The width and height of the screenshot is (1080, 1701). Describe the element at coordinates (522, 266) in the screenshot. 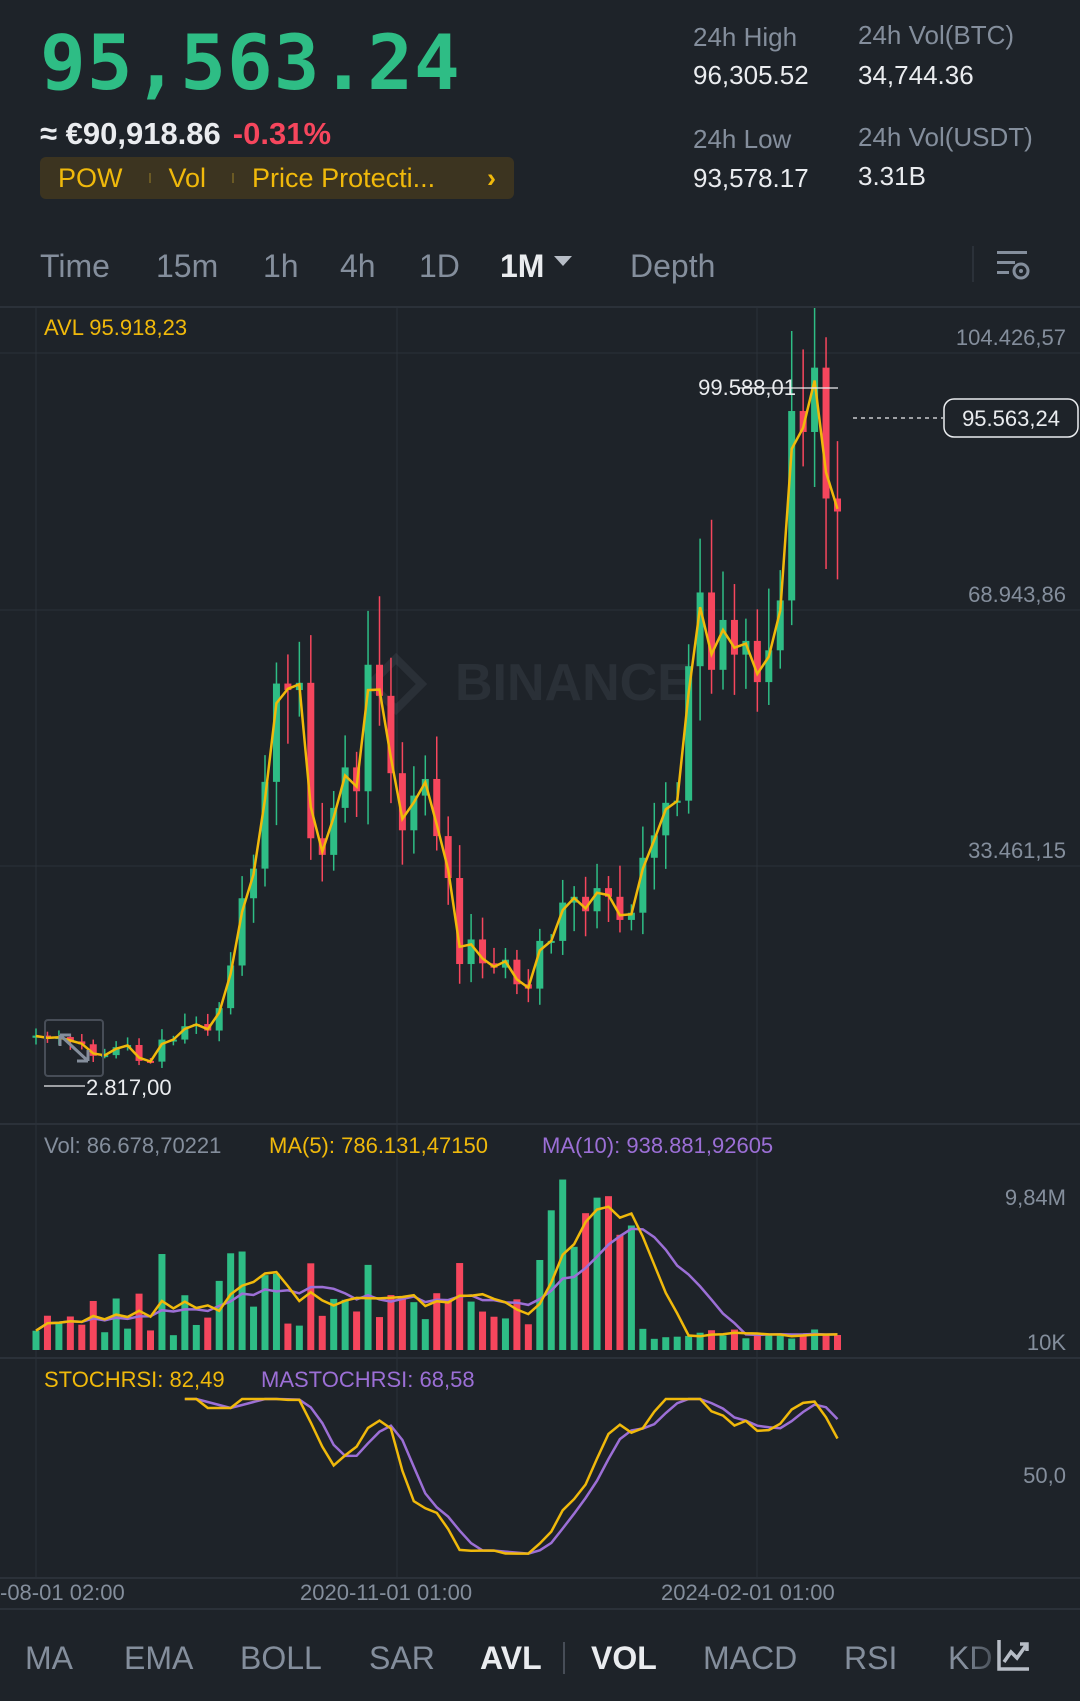

I see `tab-1m-label: 1M` at that location.